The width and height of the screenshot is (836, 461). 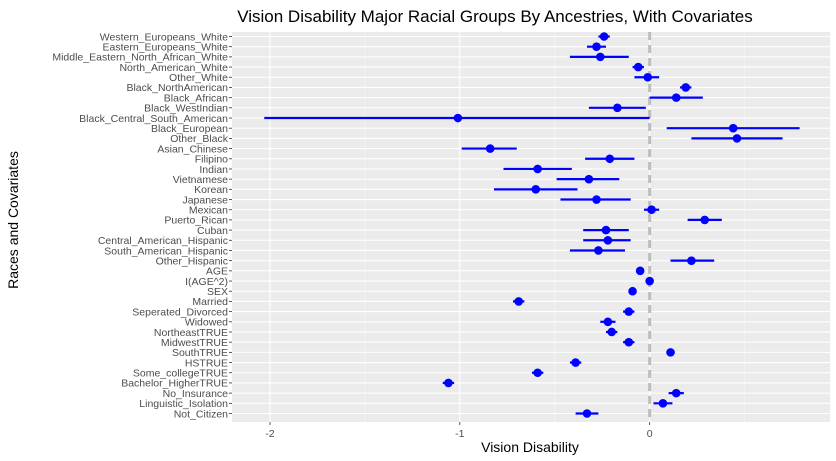 What do you see at coordinates (208, 211) in the screenshot?
I see `y-tick-label: Mexican` at bounding box center [208, 211].